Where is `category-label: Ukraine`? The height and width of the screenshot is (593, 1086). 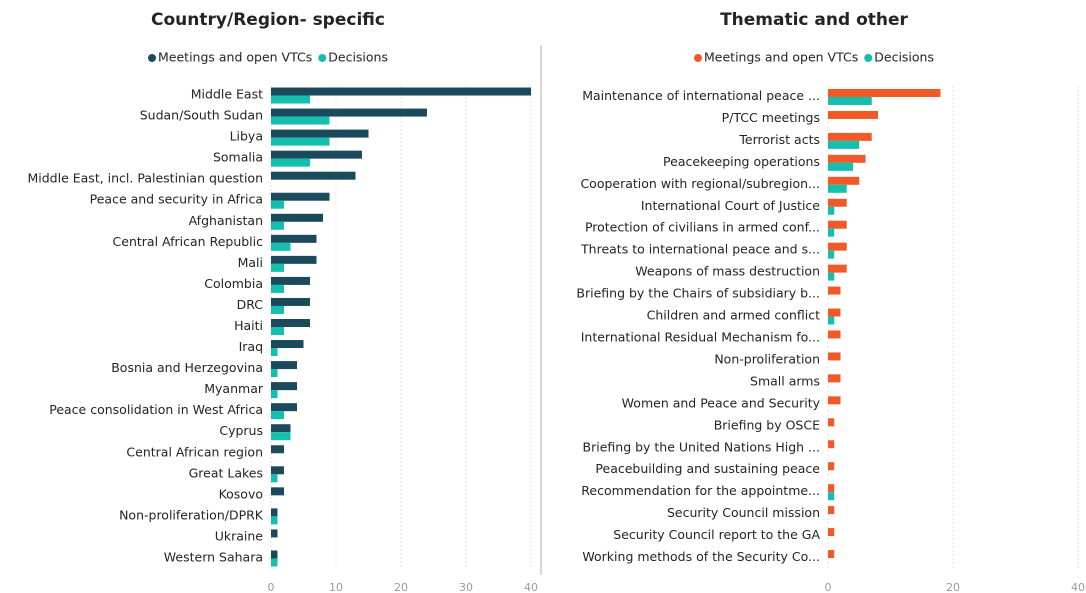 category-label: Ukraine is located at coordinates (239, 535).